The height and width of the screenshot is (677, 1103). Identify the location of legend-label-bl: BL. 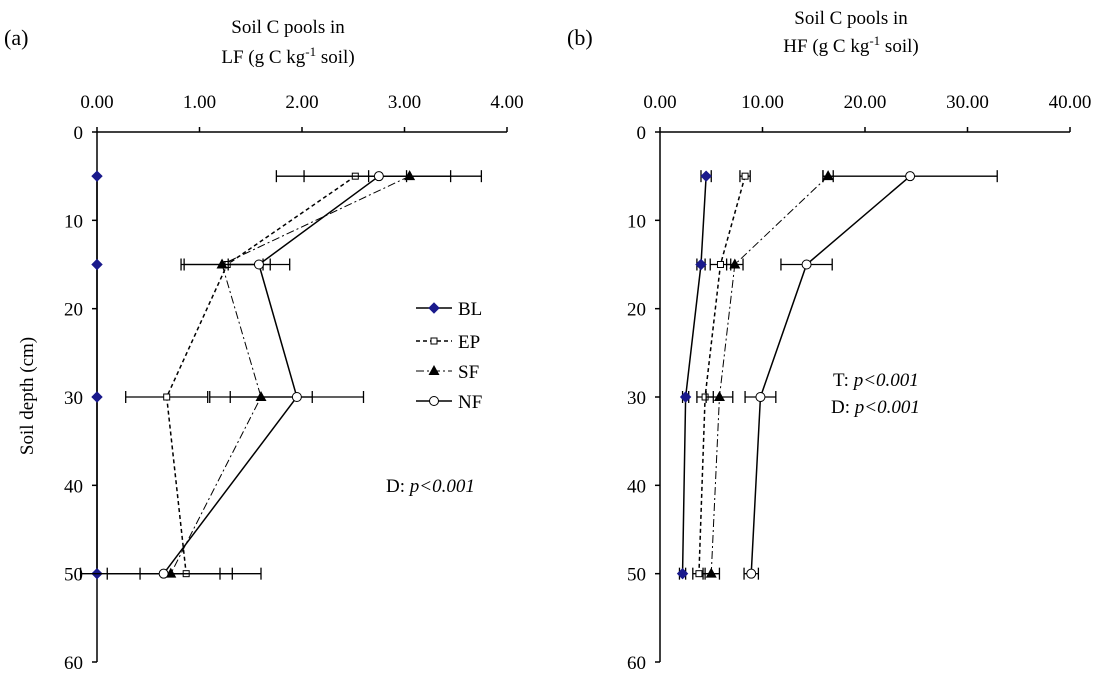
(470, 309).